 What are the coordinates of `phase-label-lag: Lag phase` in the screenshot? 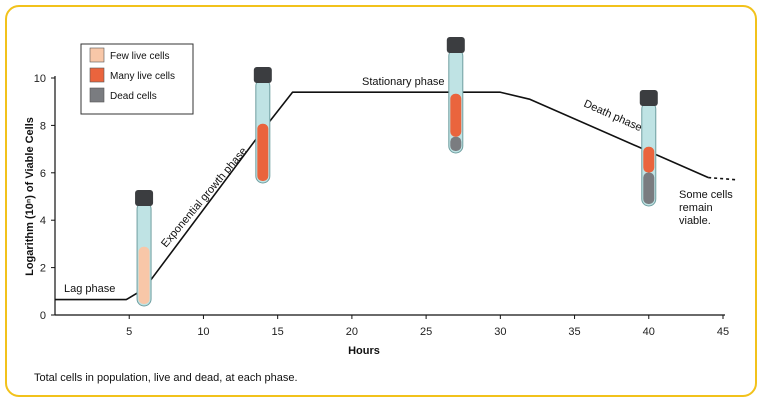 It's located at (89, 289).